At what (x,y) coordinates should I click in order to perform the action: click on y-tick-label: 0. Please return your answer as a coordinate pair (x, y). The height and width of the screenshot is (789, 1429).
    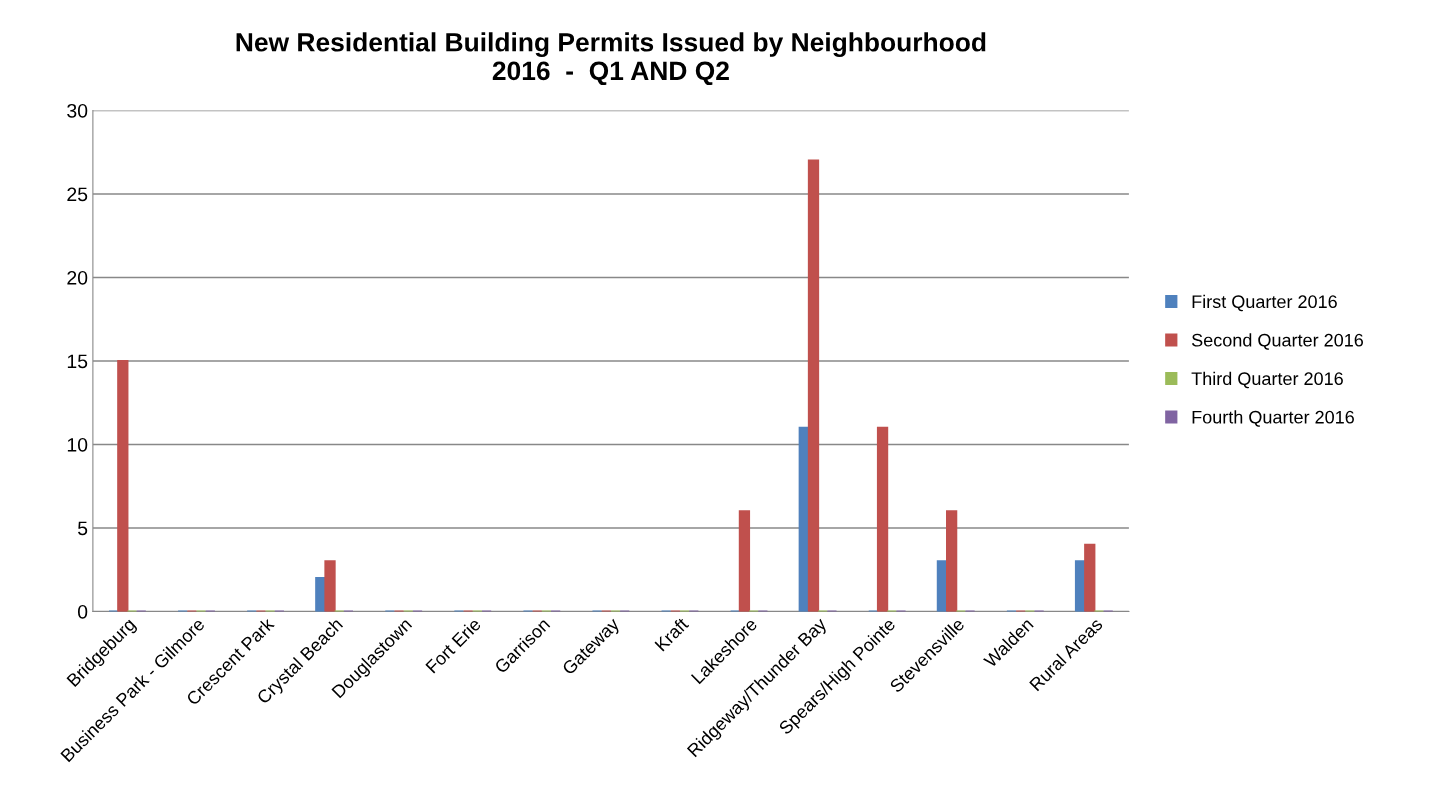
    Looking at the image, I should click on (82, 611).